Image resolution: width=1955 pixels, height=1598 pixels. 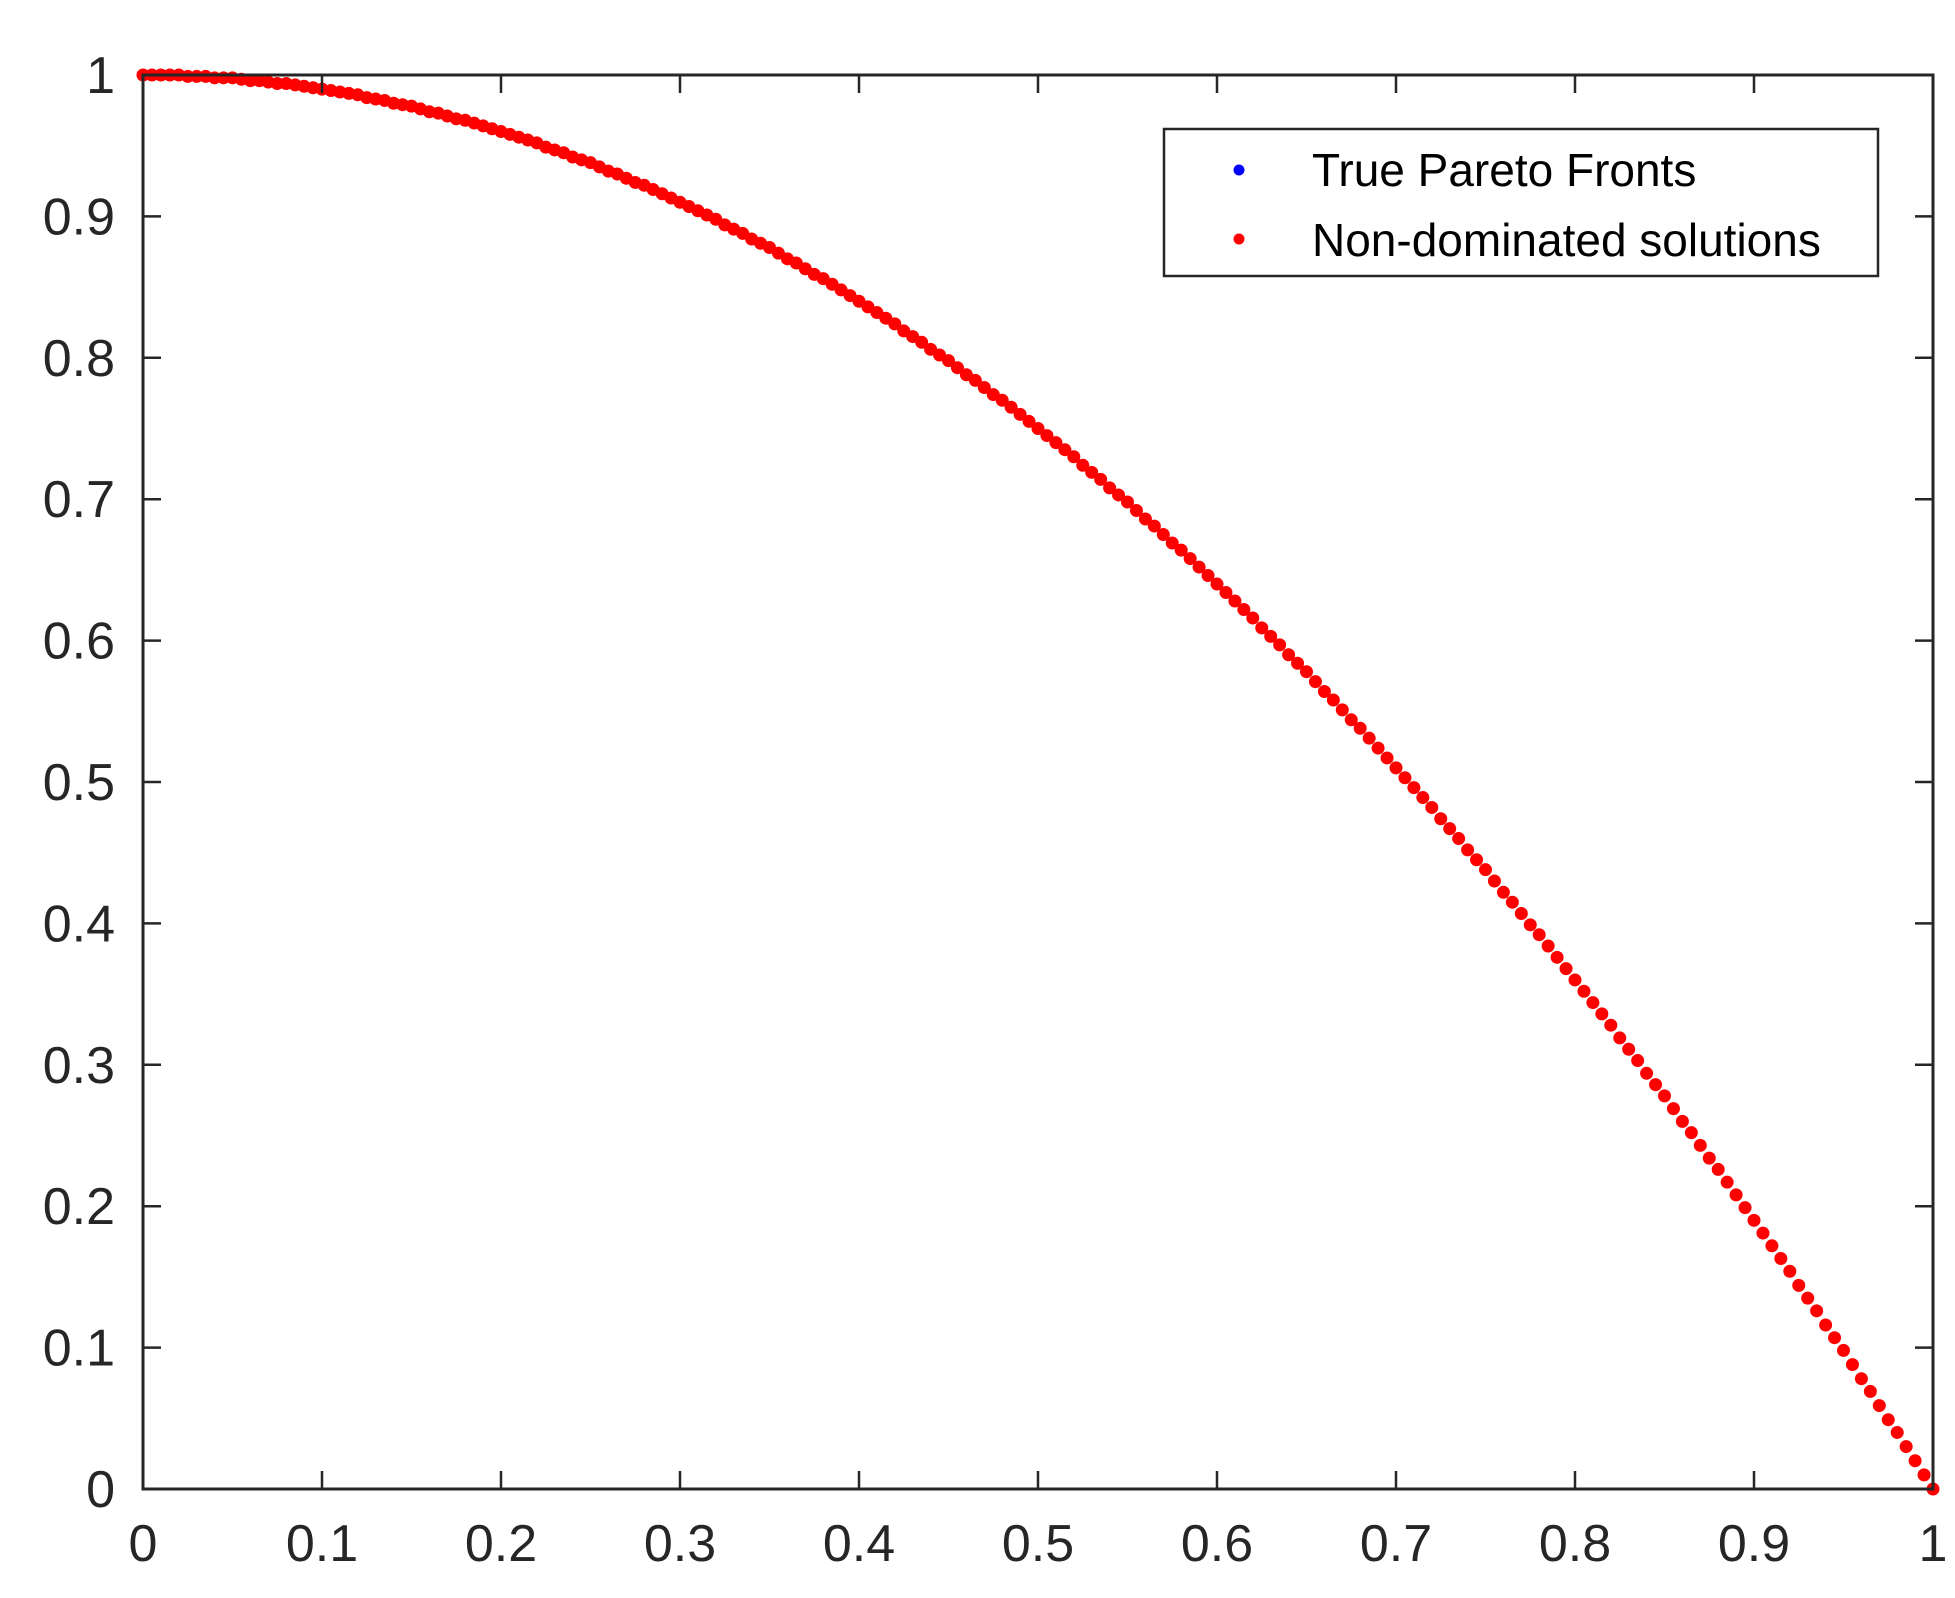 What do you see at coordinates (79, 500) in the screenshot?
I see `y-tick-label: 0.7` at bounding box center [79, 500].